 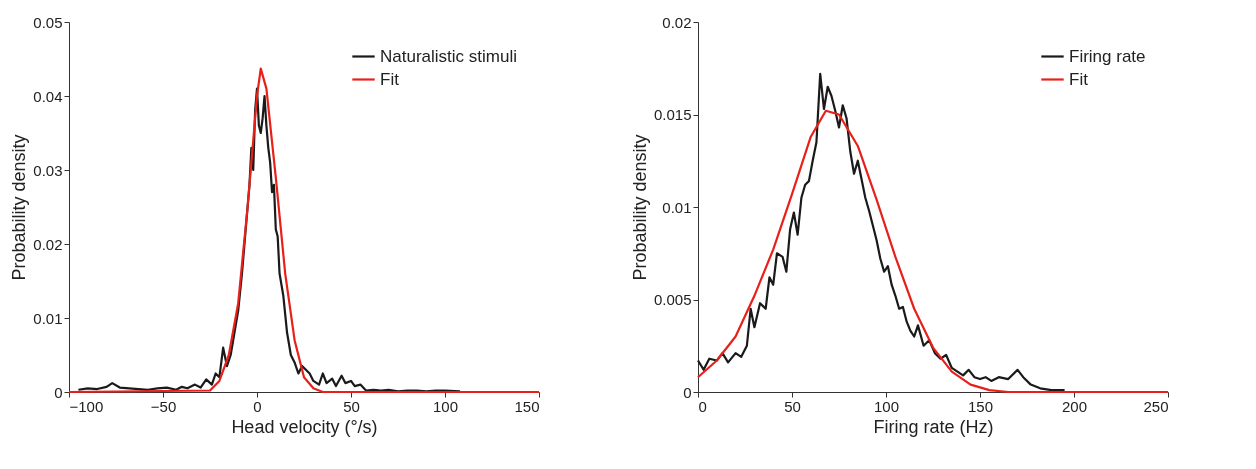 I want to click on legend-label: Naturalistic stimuli, so click(x=448, y=56).